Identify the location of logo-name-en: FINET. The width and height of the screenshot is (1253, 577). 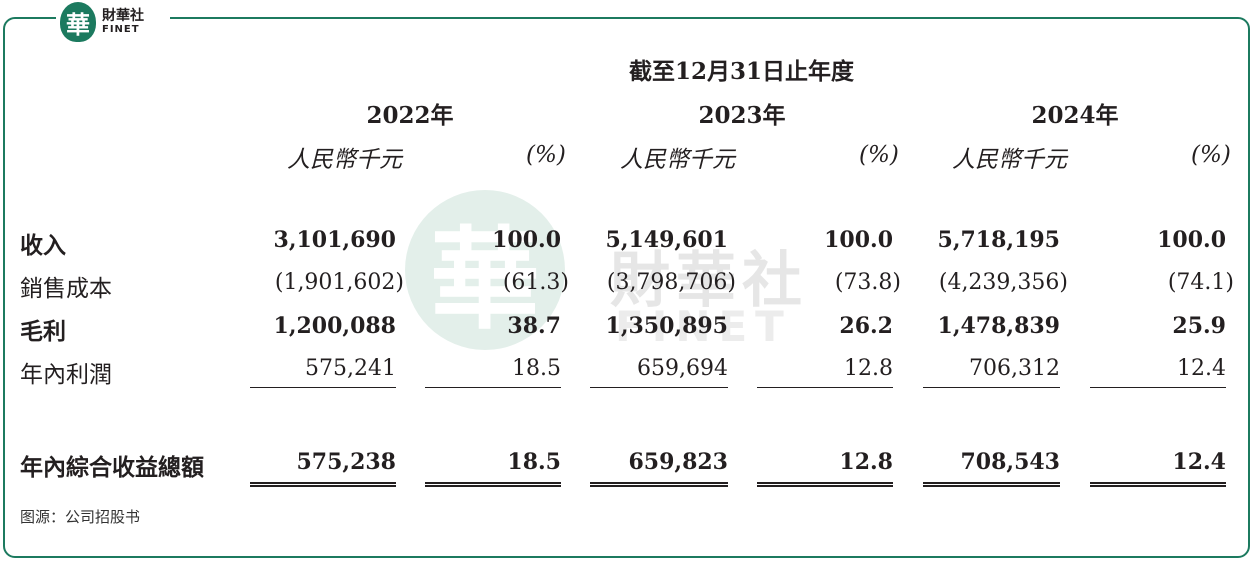
(121, 29).